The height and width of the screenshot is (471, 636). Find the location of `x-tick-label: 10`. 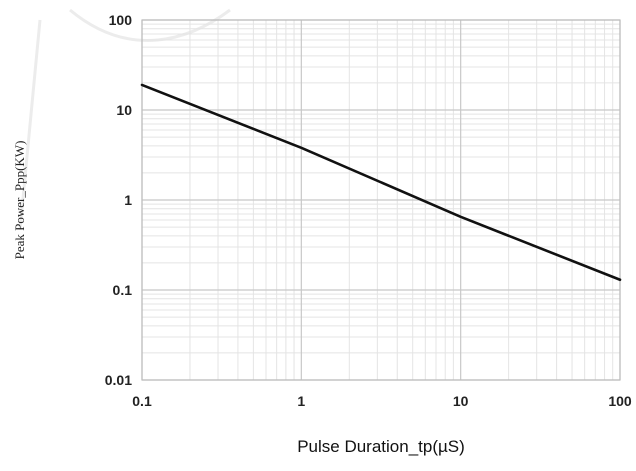

x-tick-label: 10 is located at coordinates (461, 401).